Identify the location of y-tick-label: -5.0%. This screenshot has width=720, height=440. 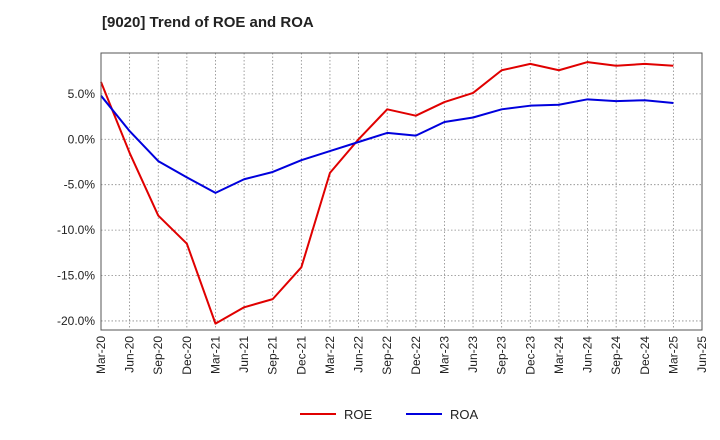
(80, 185).